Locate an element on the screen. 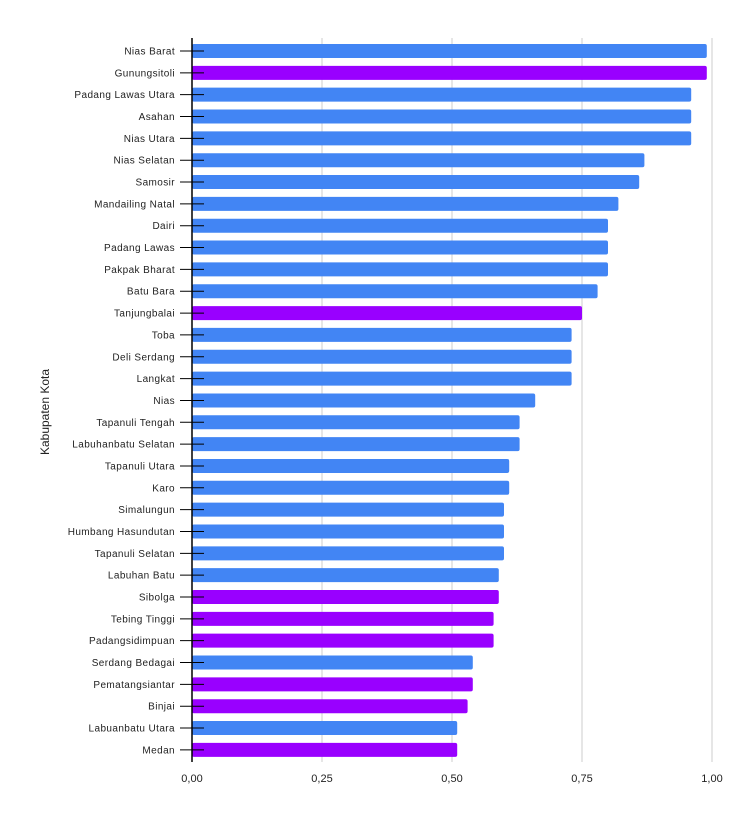 The image size is (751, 828). category-label: Samosir is located at coordinates (156, 183).